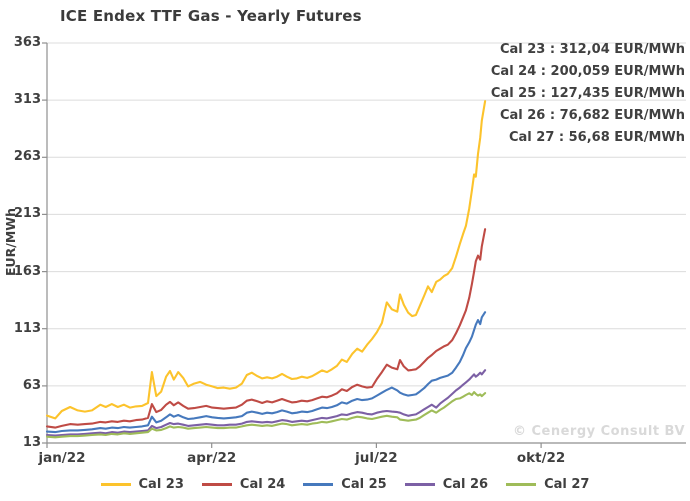 The height and width of the screenshot is (501, 690). What do you see at coordinates (10, 242) in the screenshot?
I see `y-axis-title: EUR/MWh` at bounding box center [10, 242].